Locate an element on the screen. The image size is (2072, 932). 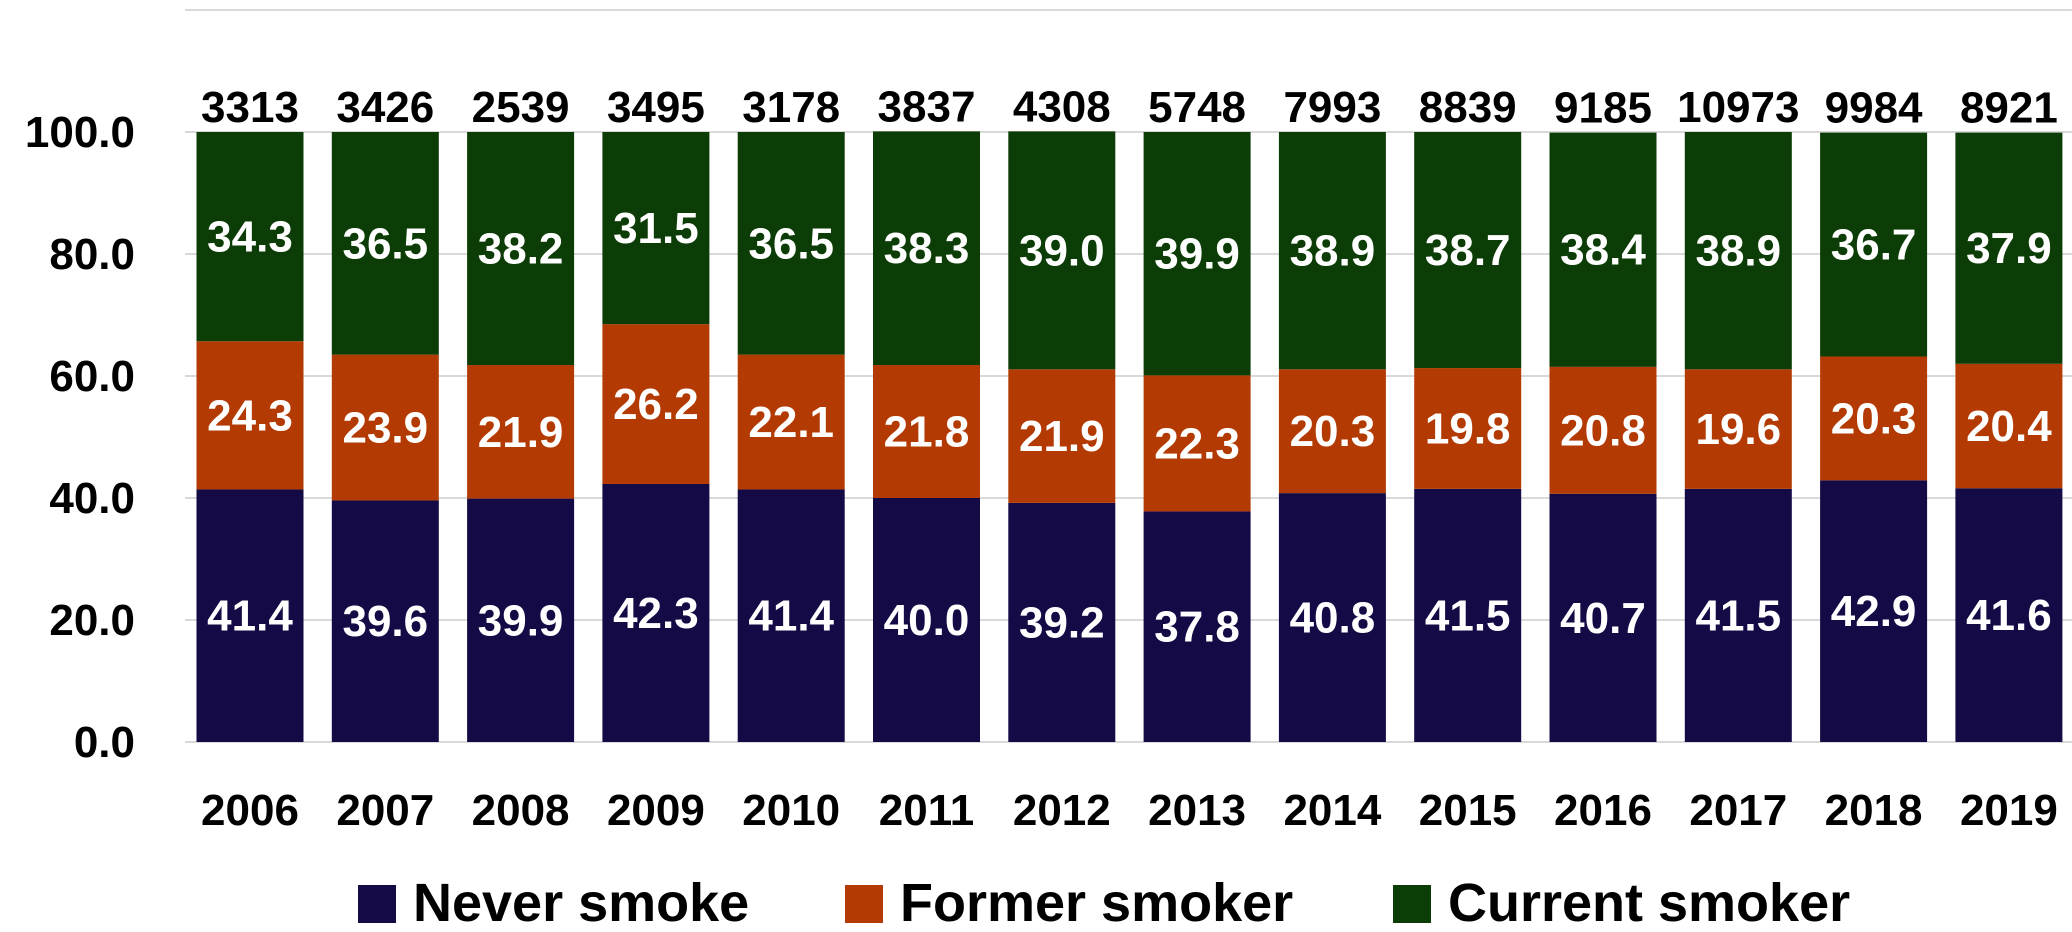
legend-label: Current smoker is located at coordinates (1649, 900).